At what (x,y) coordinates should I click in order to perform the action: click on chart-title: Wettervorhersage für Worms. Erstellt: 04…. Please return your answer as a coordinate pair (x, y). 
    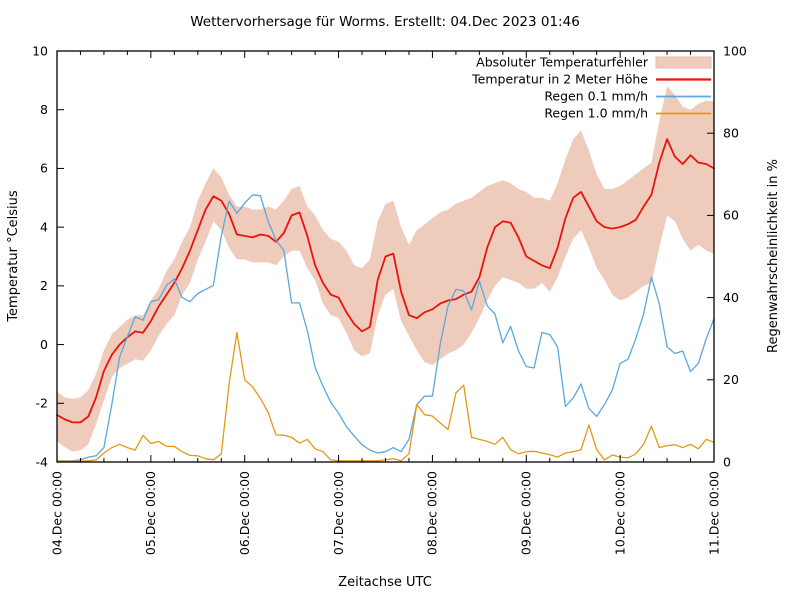
    Looking at the image, I should click on (385, 22).